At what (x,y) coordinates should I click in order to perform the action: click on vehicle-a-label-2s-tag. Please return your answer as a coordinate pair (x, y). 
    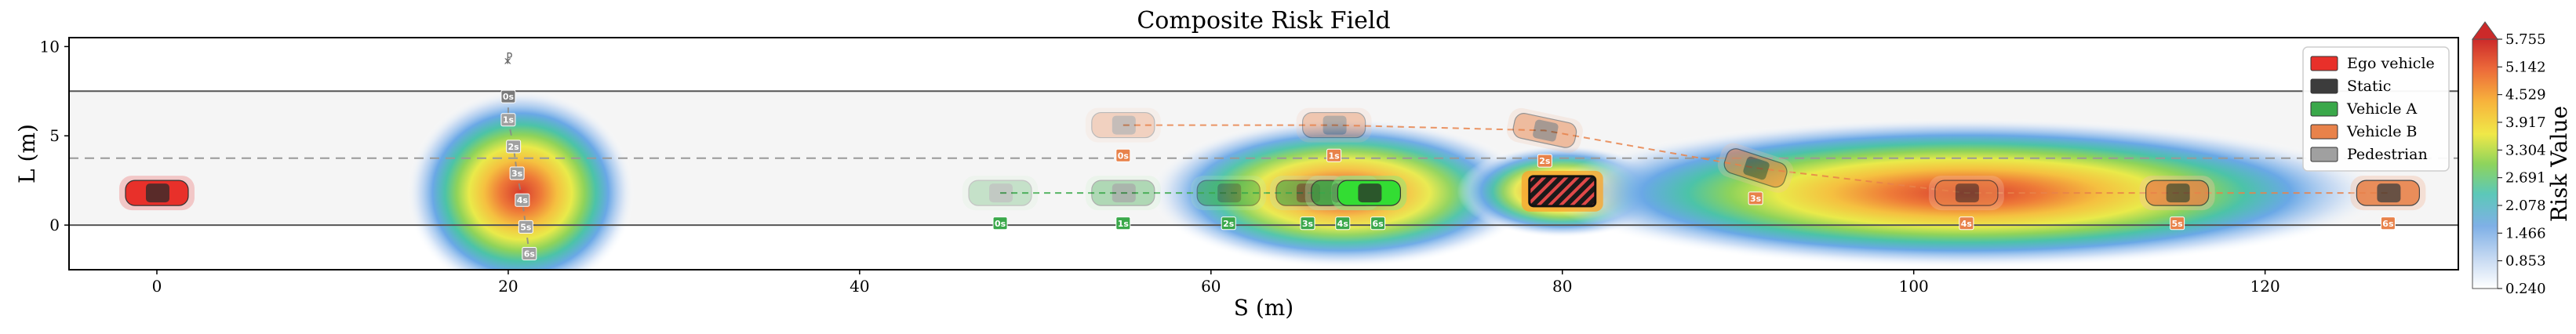
    Looking at the image, I should click on (1228, 223).